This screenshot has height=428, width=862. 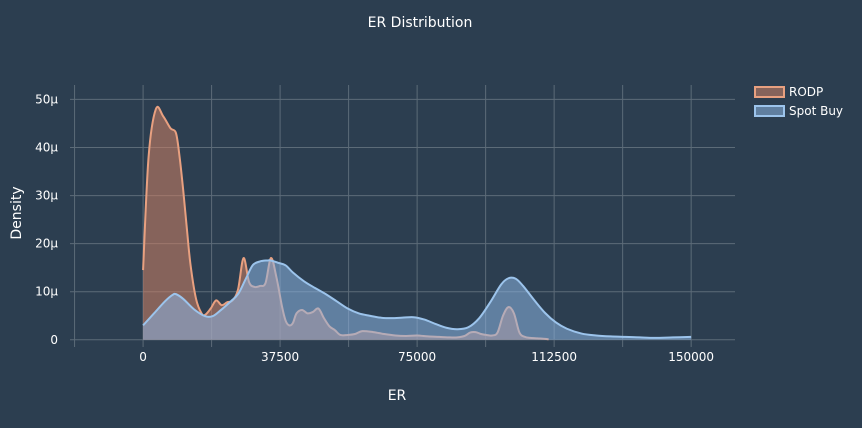 What do you see at coordinates (397, 396) in the screenshot?
I see `x-axis-title: ER` at bounding box center [397, 396].